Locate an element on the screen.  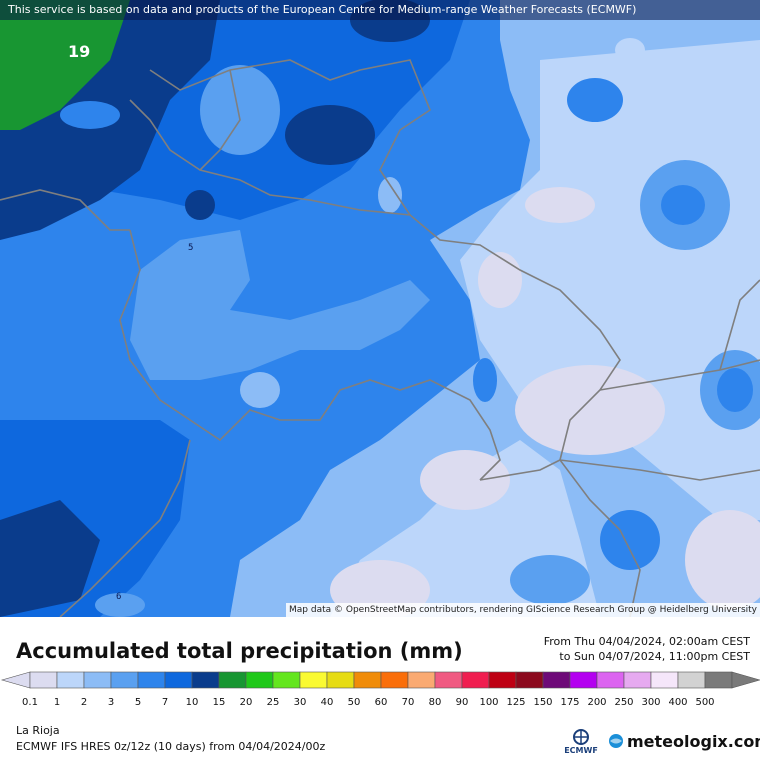
scale-tick-label: 0.1 is located at coordinates (30, 702).